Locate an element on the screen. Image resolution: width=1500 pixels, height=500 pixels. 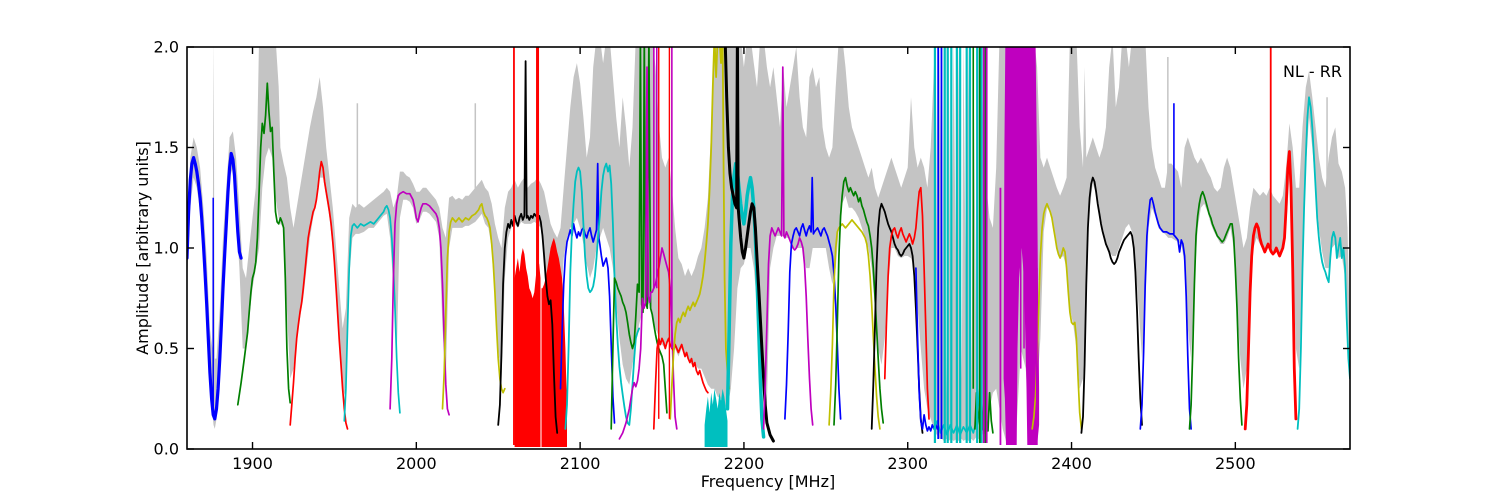
x-tick-label-2300: 2300 is located at coordinates (907, 463).